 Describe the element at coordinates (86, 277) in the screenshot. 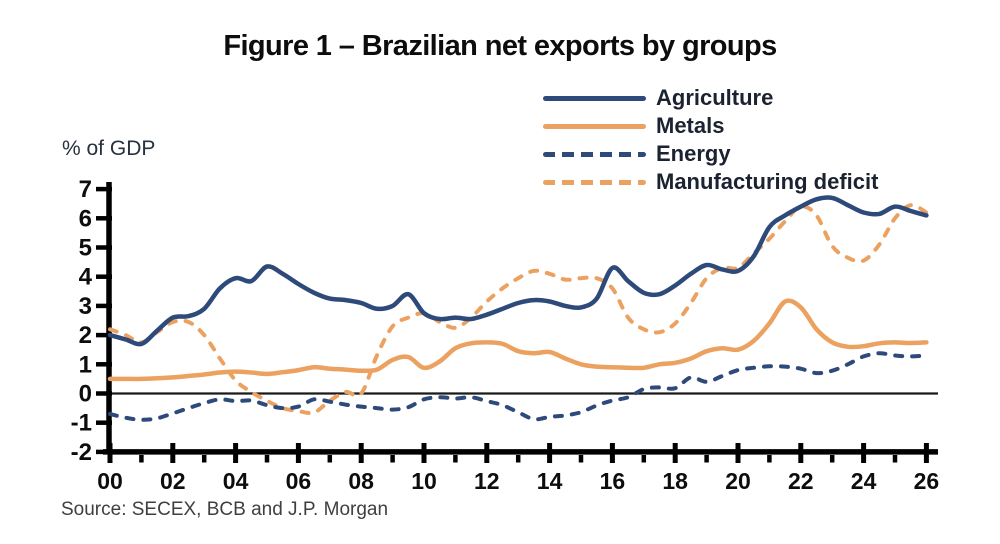

I see `y-axis-tick-label: 4` at that location.